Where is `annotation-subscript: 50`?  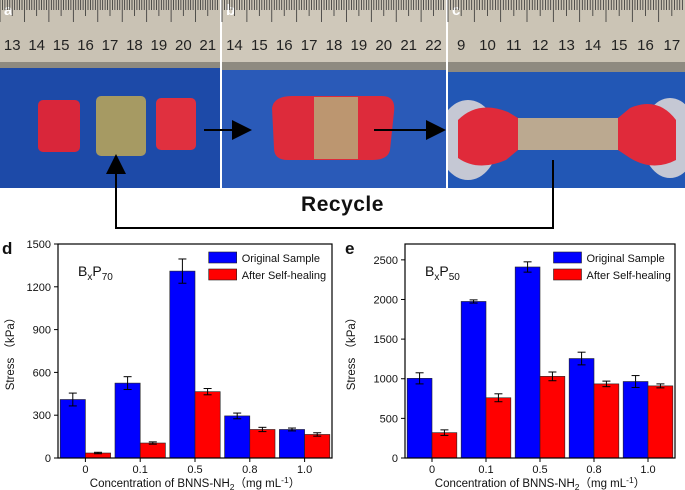
annotation-subscript: 50 is located at coordinates (455, 277).